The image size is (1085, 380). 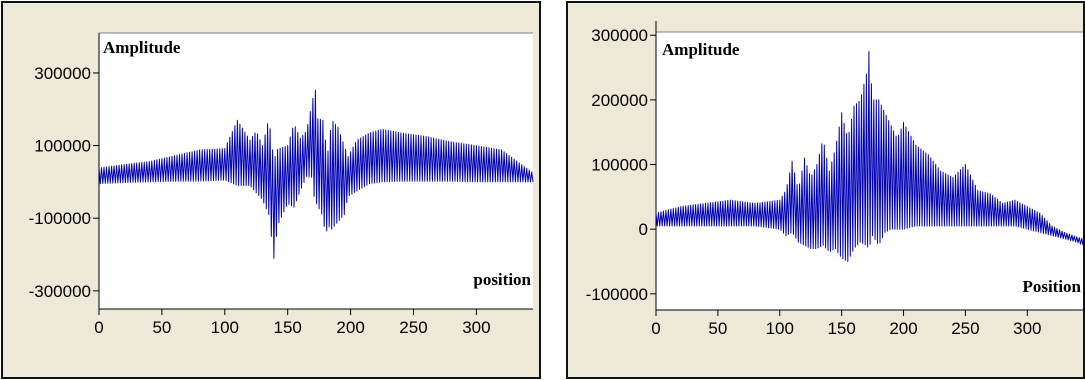 What do you see at coordinates (643, 229) in the screenshot?
I see `y-tick-label: 0` at bounding box center [643, 229].